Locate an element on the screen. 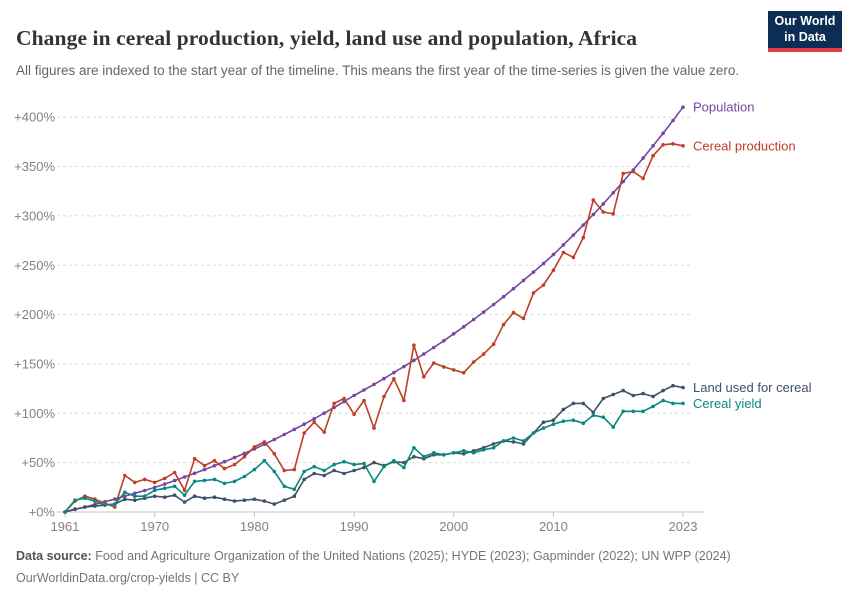 The height and width of the screenshot is (600, 850). series-label-population: Population is located at coordinates (723, 107).